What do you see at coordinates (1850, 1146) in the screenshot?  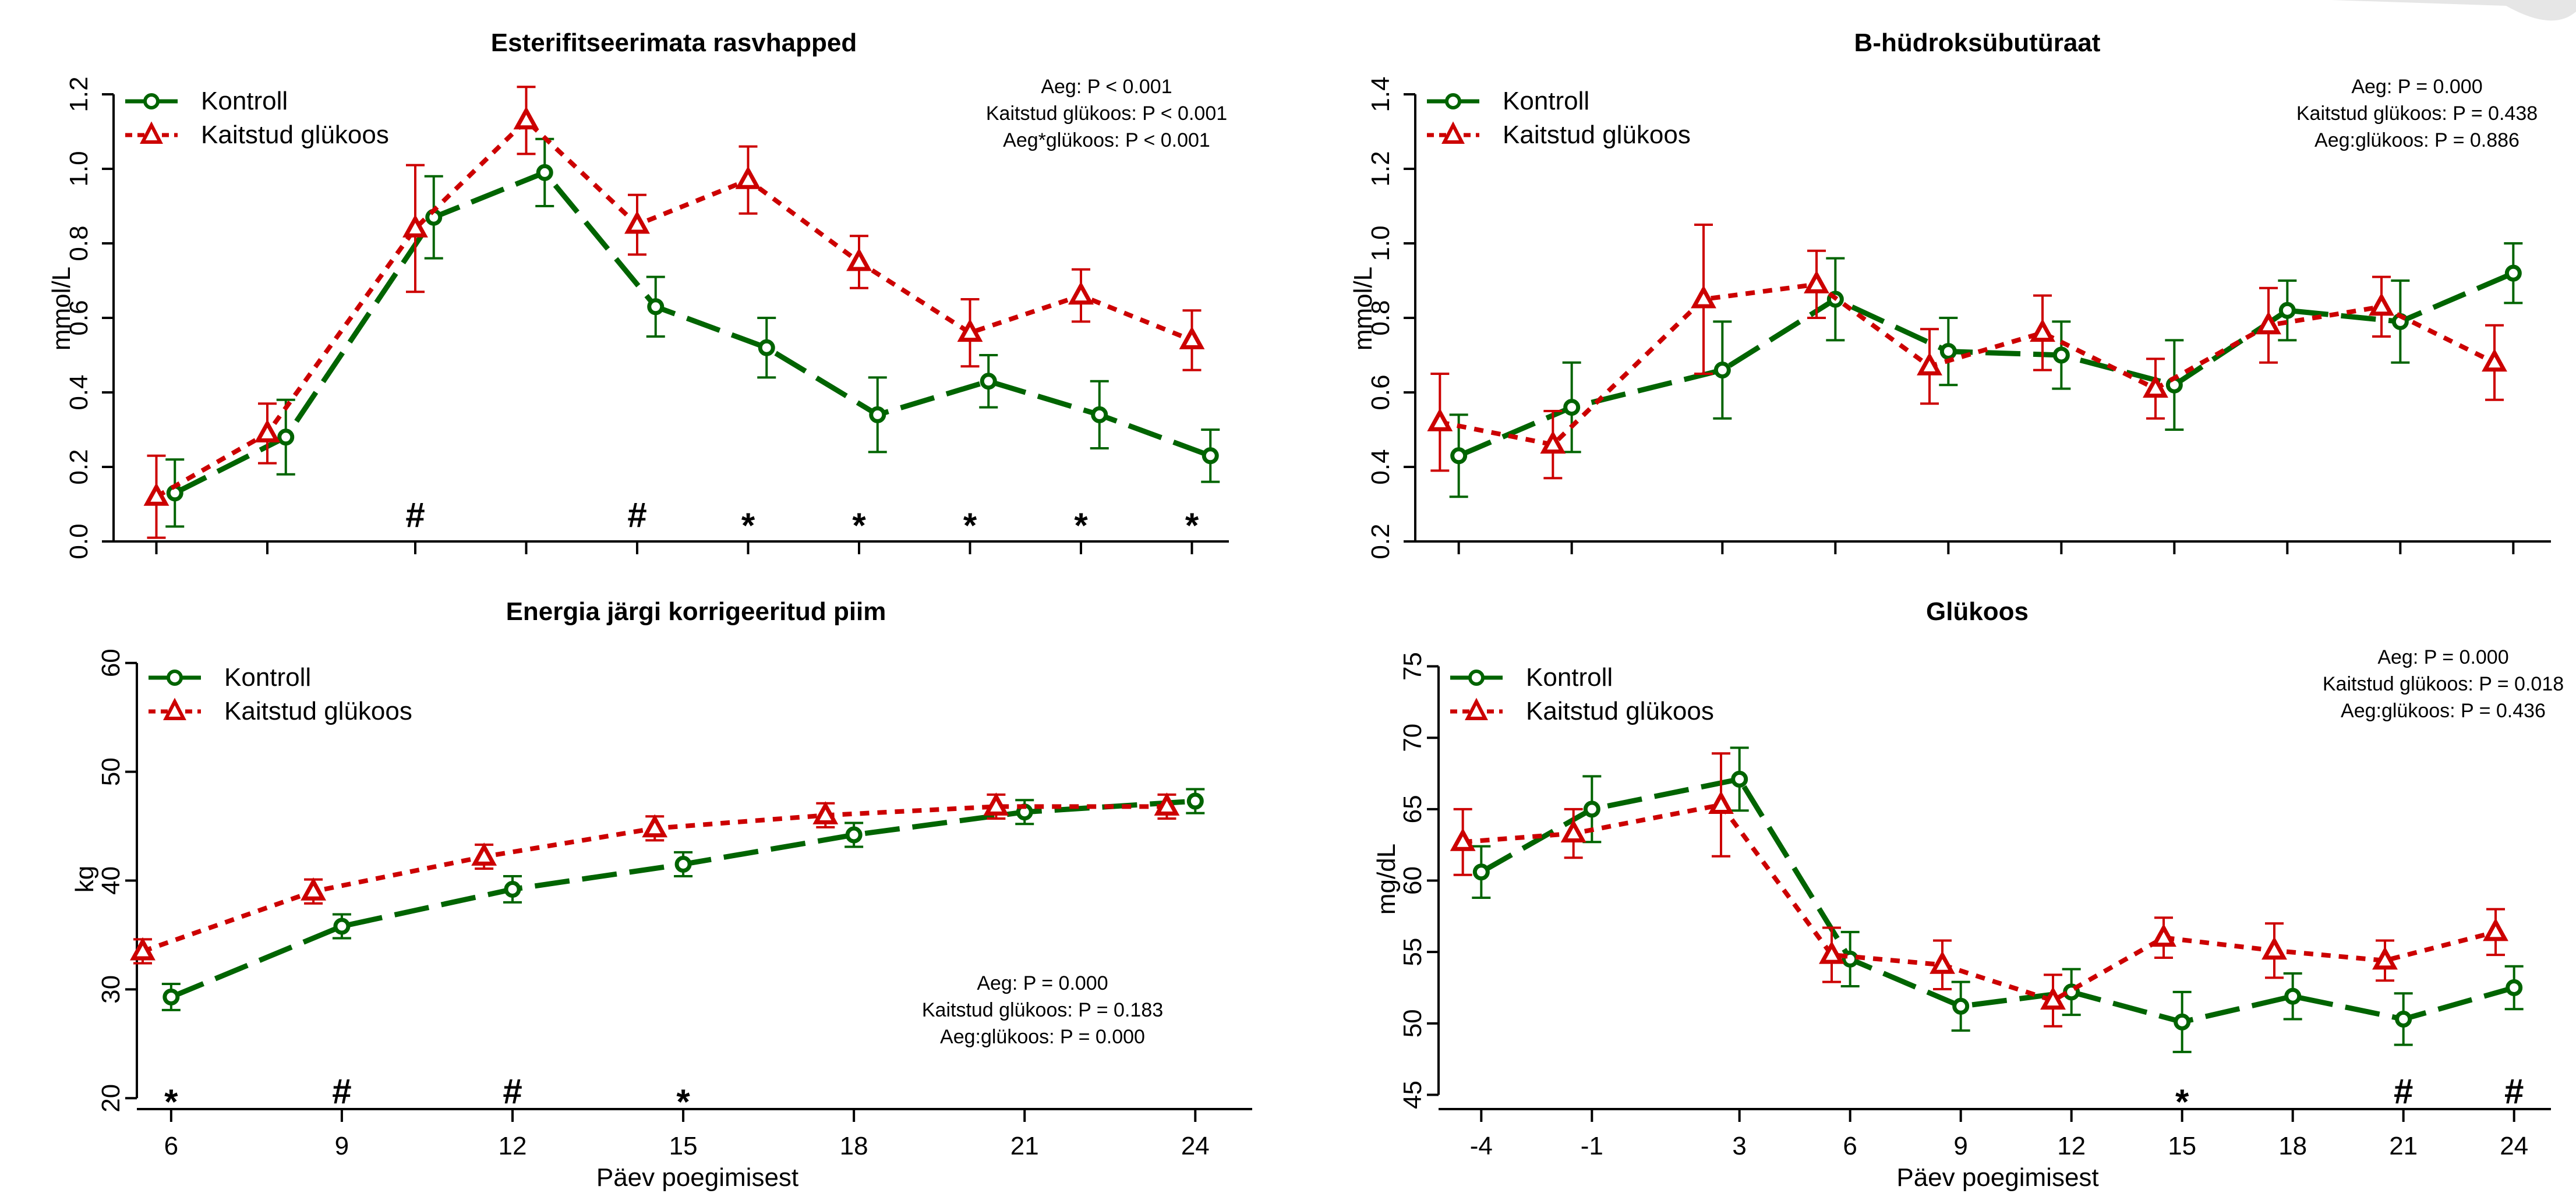 I see `x-tick-label: 6` at bounding box center [1850, 1146].